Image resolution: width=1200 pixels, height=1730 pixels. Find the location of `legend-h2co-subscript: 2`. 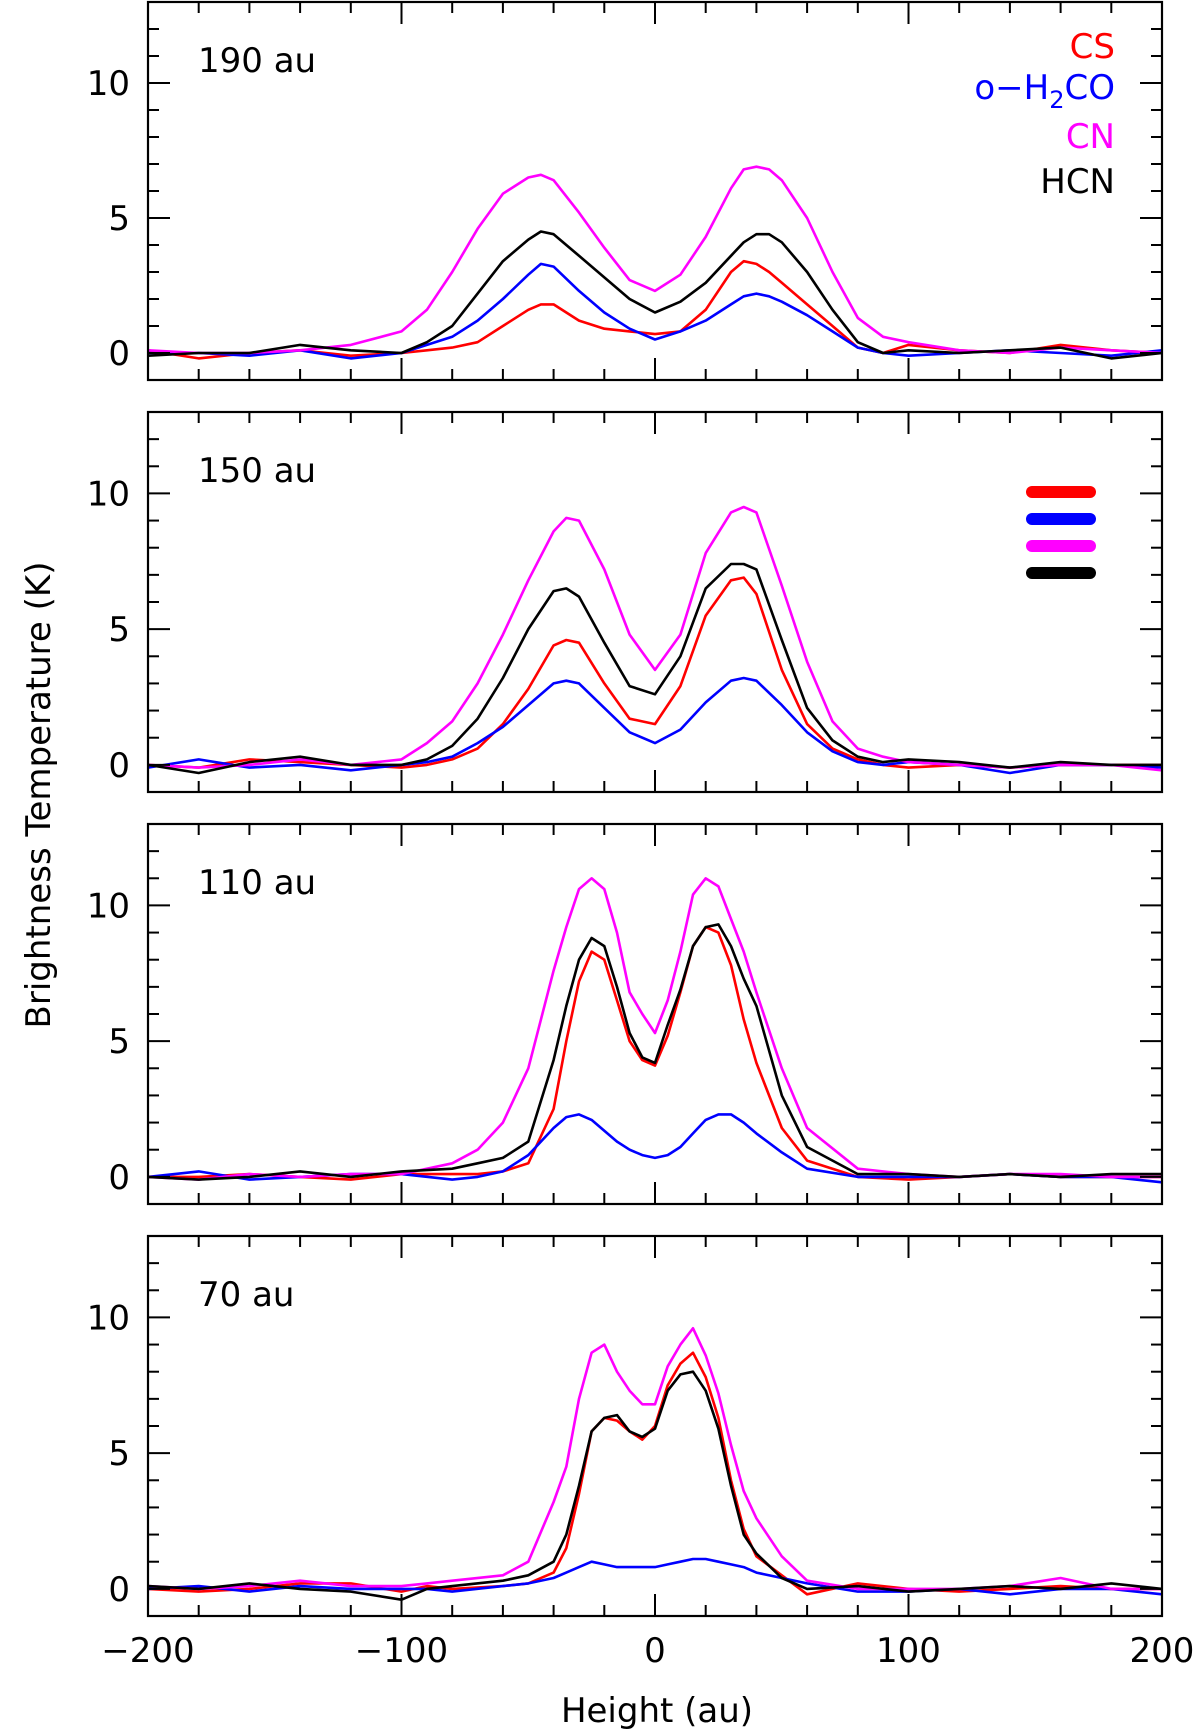

legend-h2co-subscript: 2 is located at coordinates (1056, 100).